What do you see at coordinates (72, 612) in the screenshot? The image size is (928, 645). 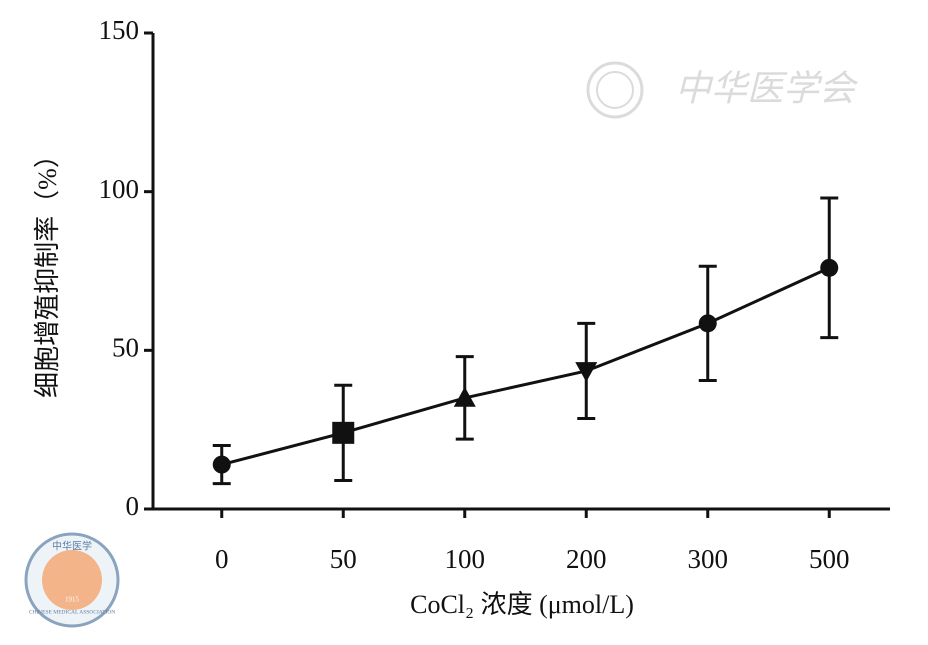 I see `logo-bottom: CHINESE MEDICAL ASSOCIATION` at bounding box center [72, 612].